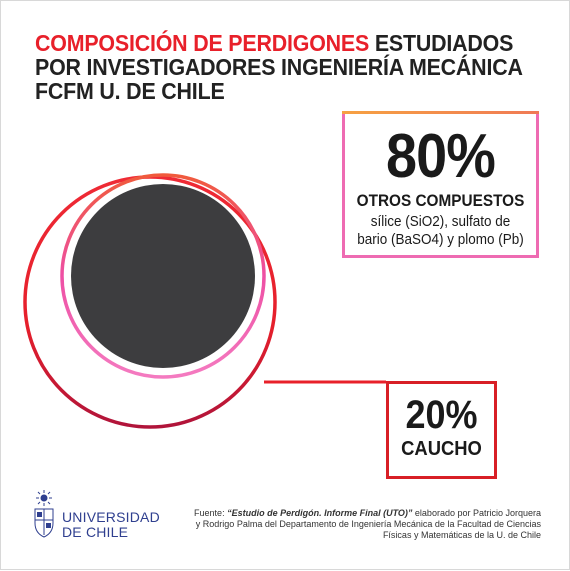 The width and height of the screenshot is (570, 571). I want to click on major-label: OTROS COMPUESTOS, so click(440, 201).